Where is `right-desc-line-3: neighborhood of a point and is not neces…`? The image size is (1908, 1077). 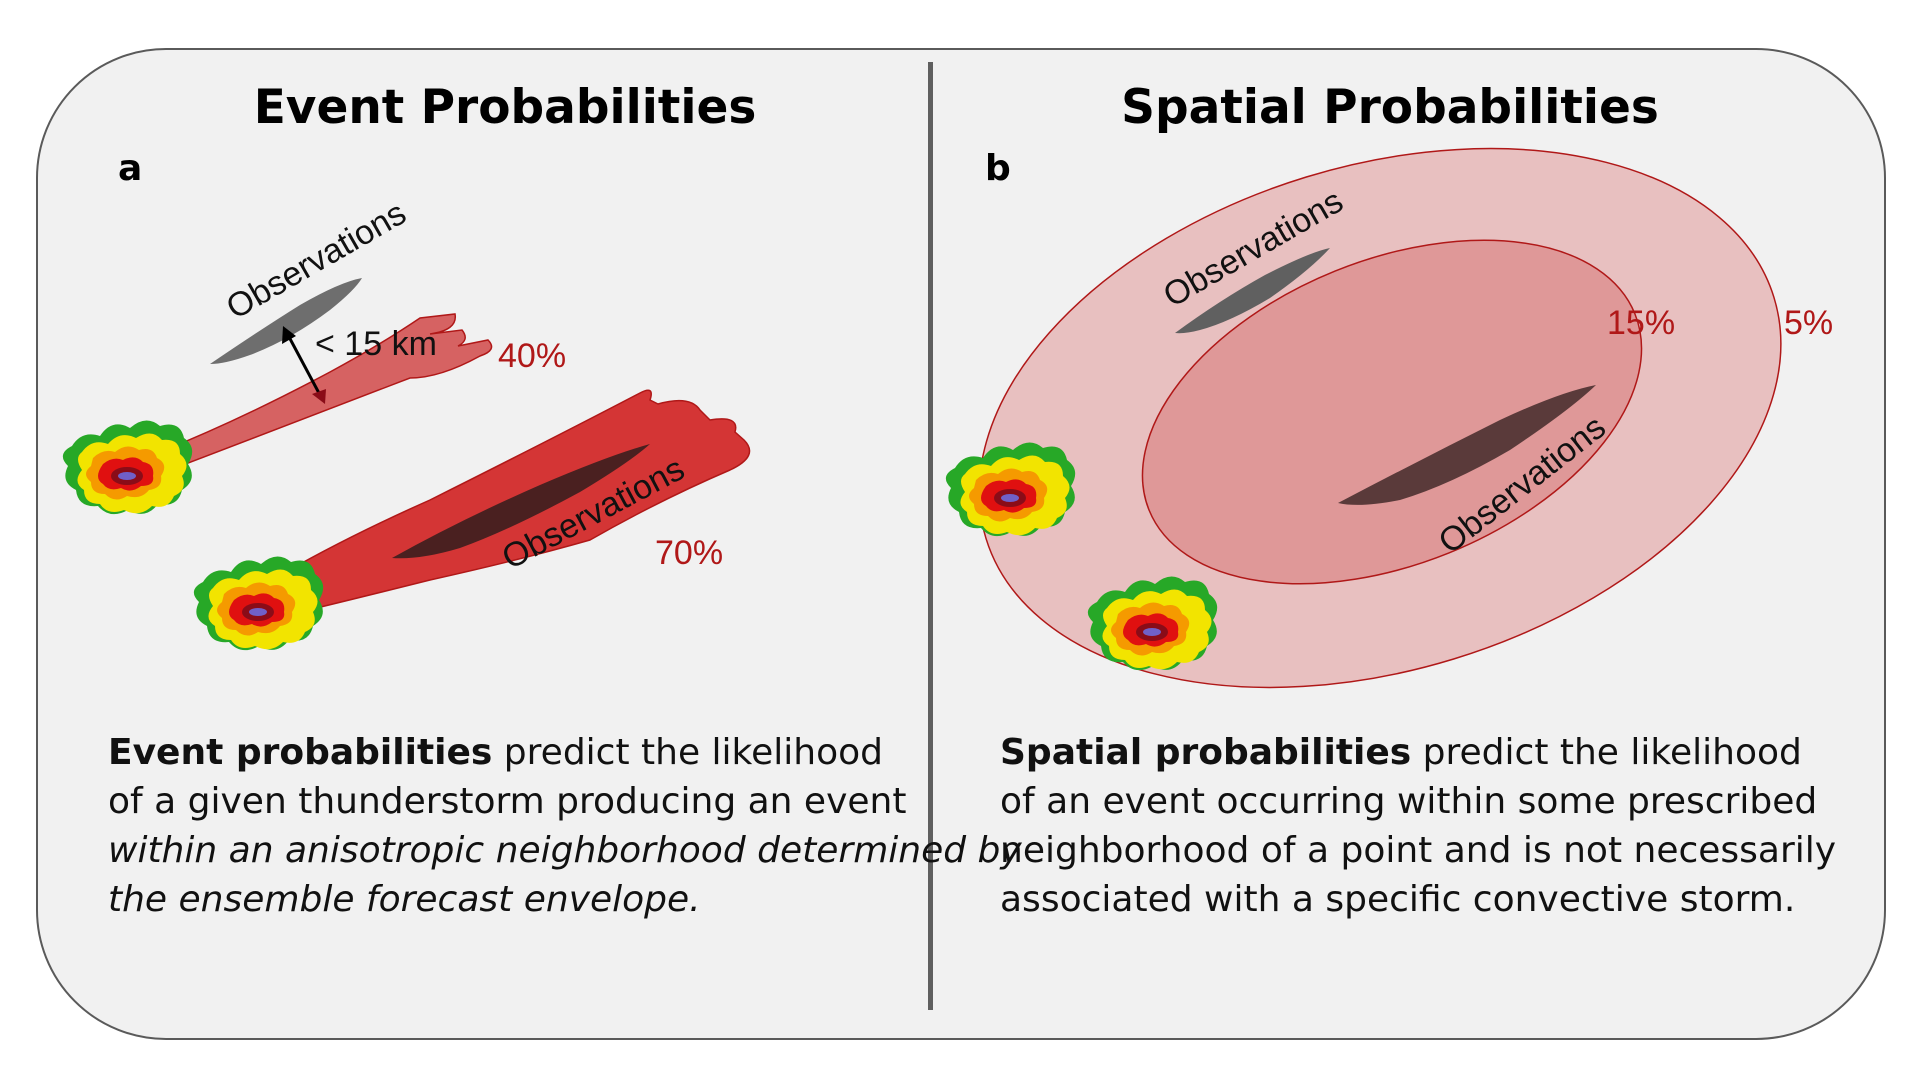 right-desc-line-3: neighborhood of a point and is not neces… is located at coordinates (1418, 850).